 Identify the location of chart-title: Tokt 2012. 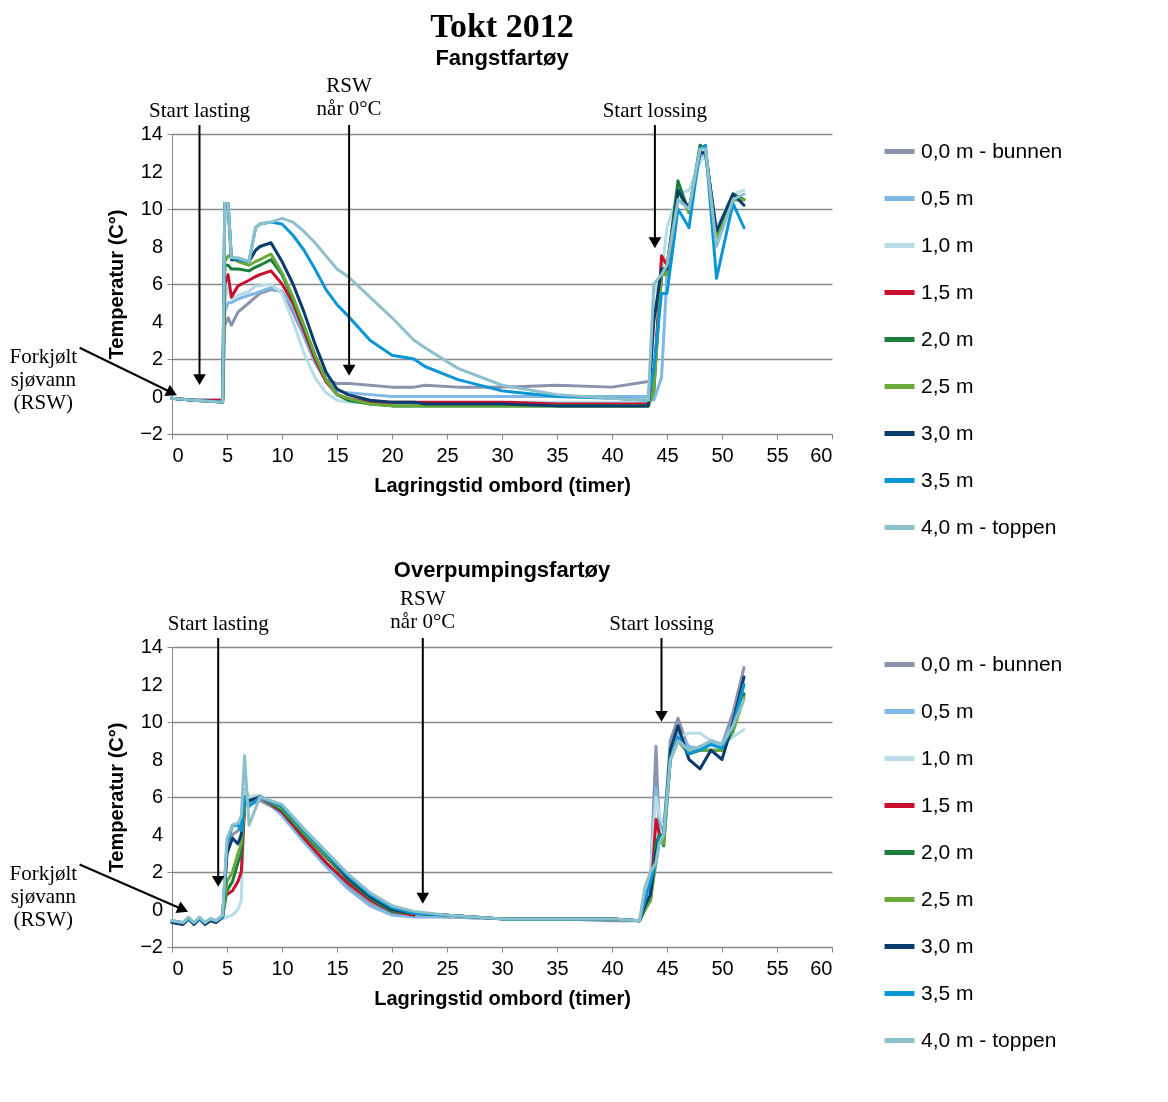
(502, 25).